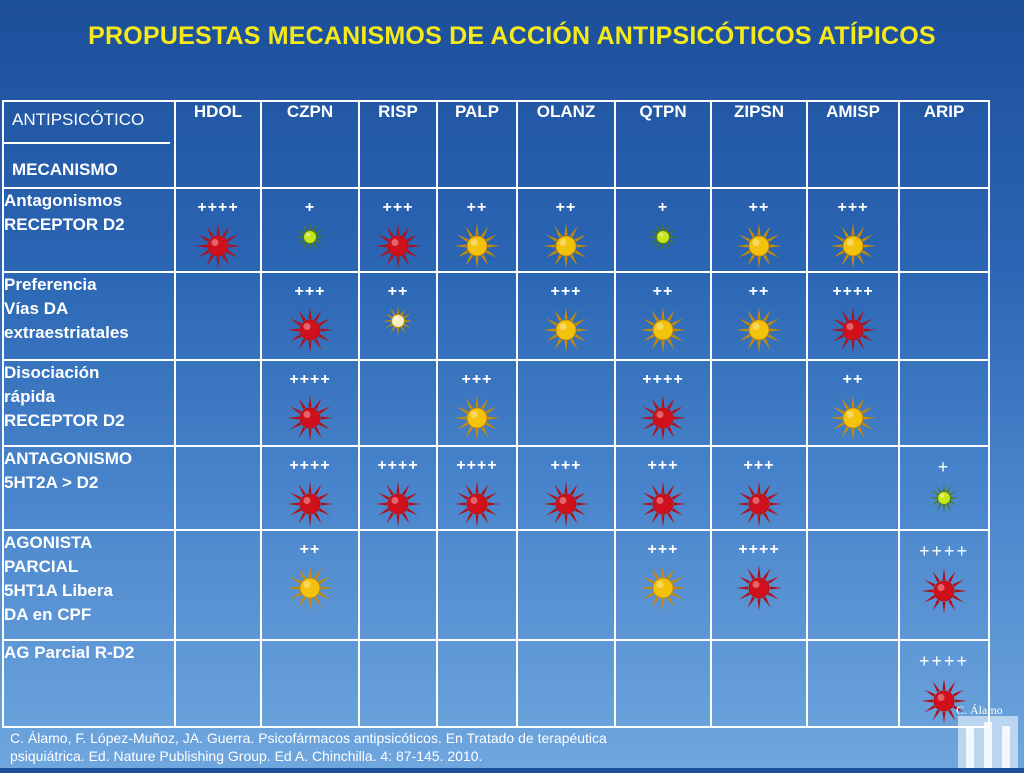 The width and height of the screenshot is (1024, 773). I want to click on rating-cell: +, so click(663, 230).